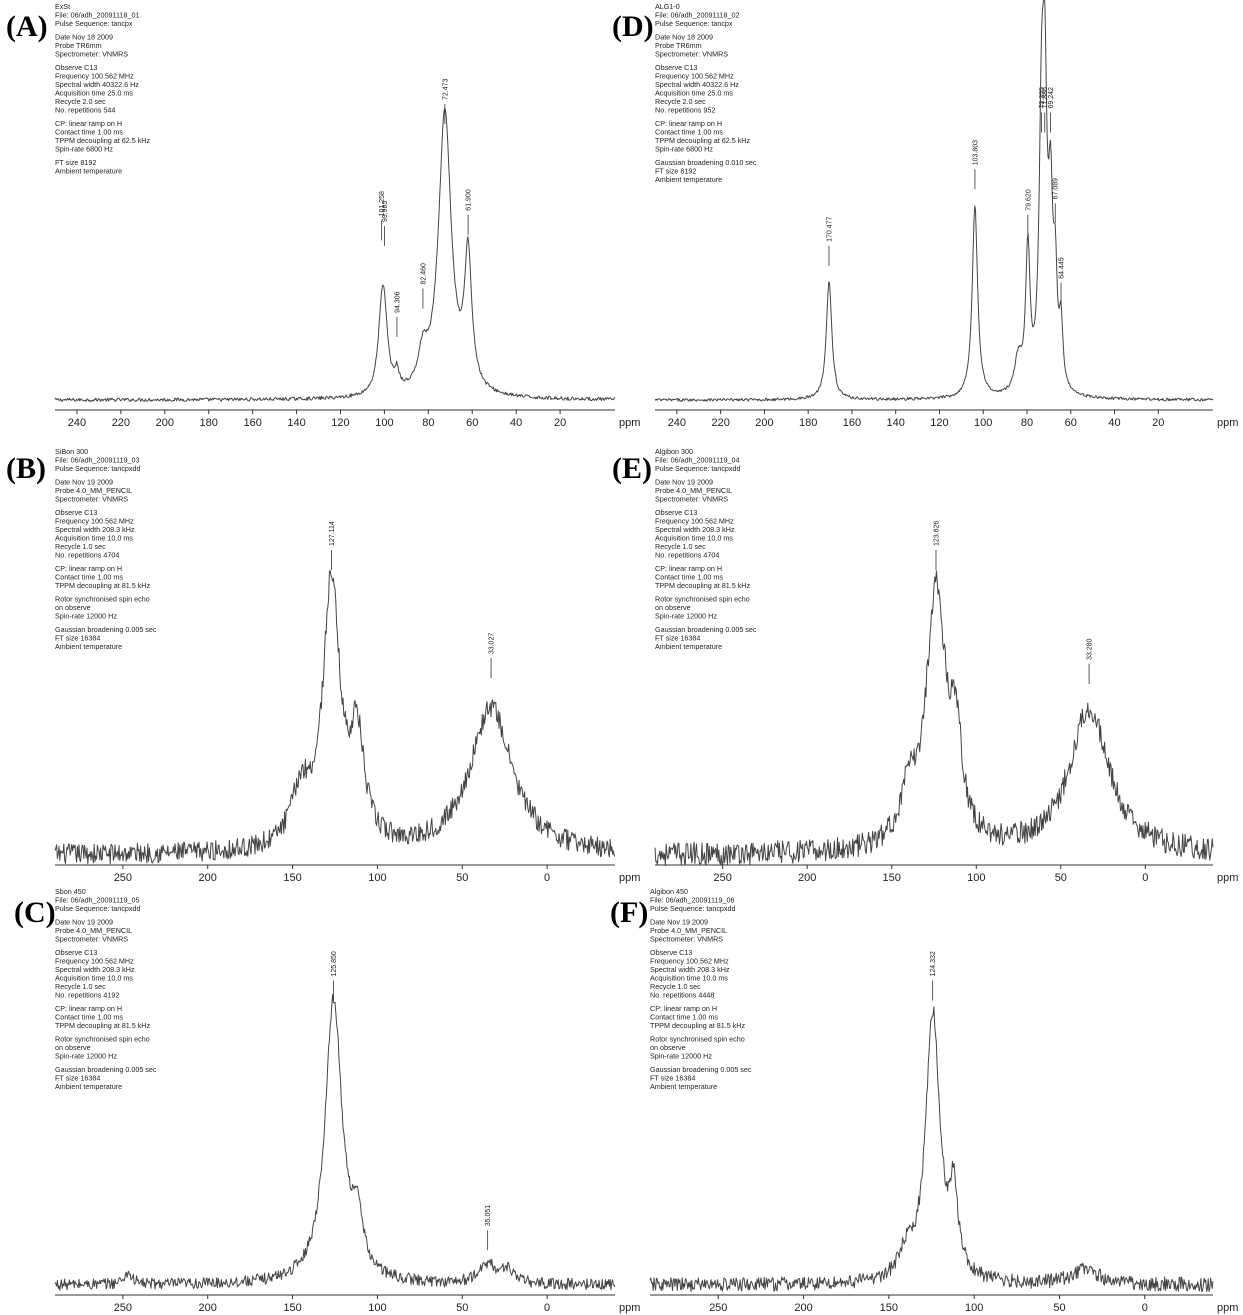  I want to click on peak-label: 72.473, so click(445, 89).